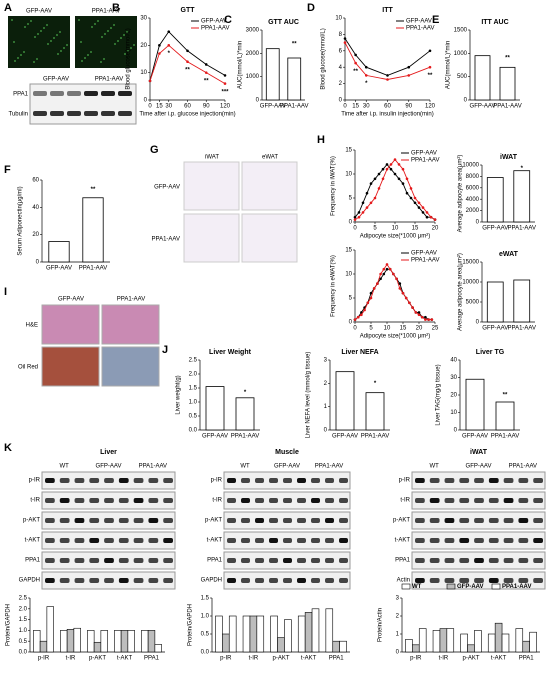 The height and width of the screenshot is (676, 560). I want to click on y-tick-label: 0.5, so click(193, 417).